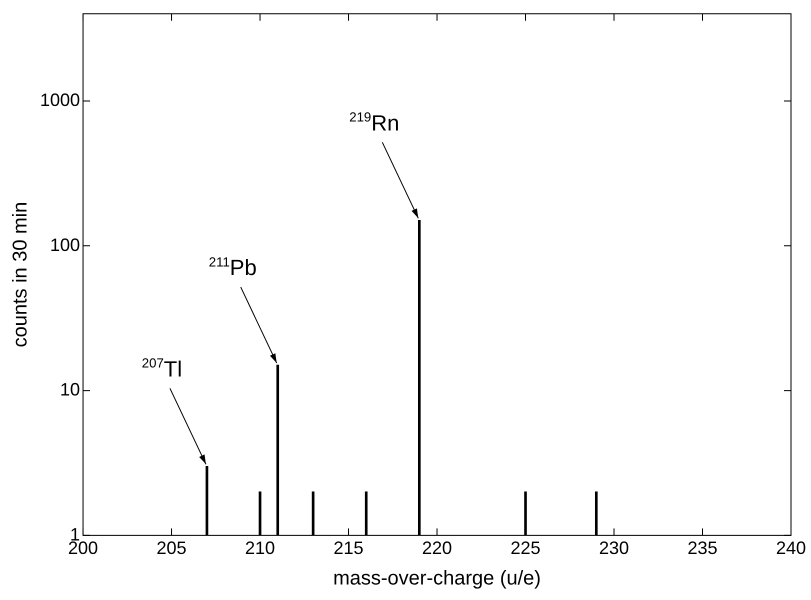 The image size is (811, 600). Describe the element at coordinates (21, 275) in the screenshot. I see `y-axis-title: counts in 30 min` at that location.